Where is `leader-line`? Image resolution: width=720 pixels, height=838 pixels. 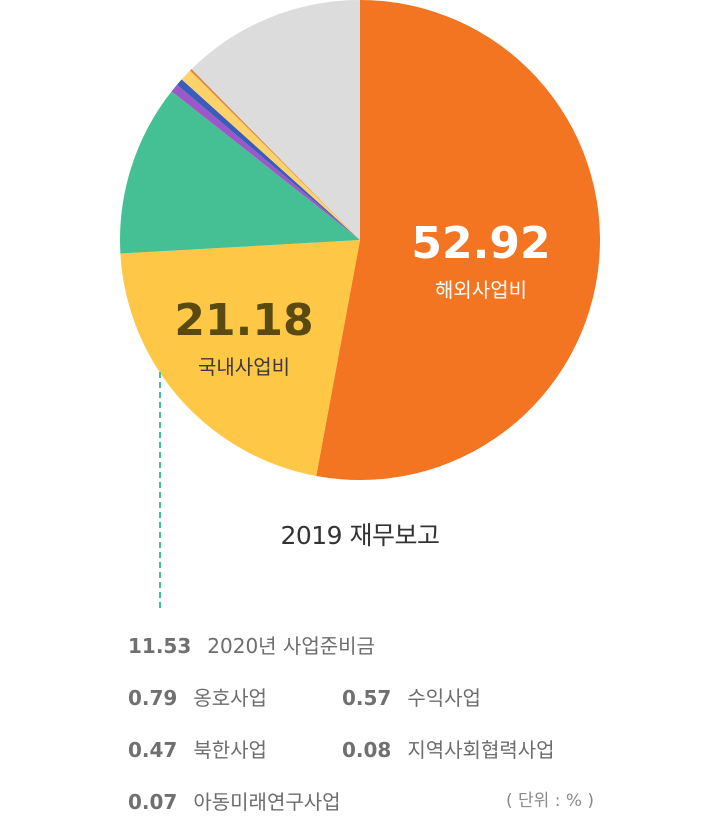 leader-line is located at coordinates (160, 490).